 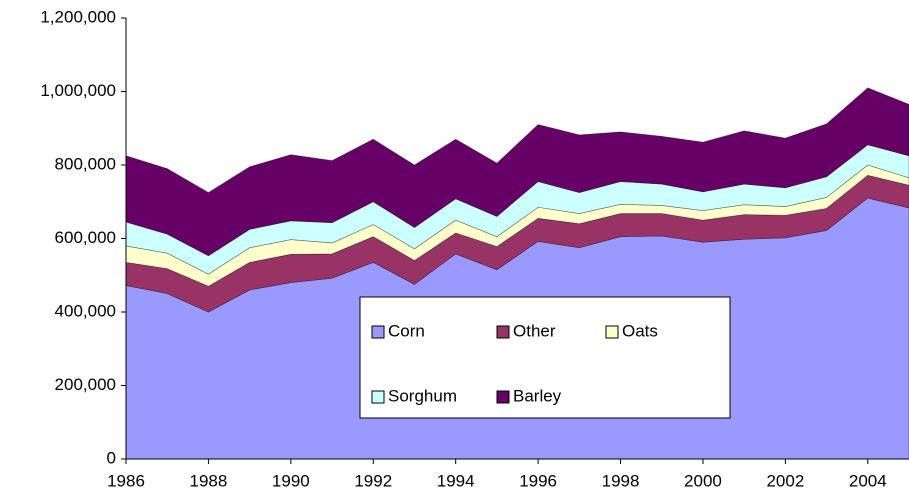 I want to click on y-tick-label: 600,000, so click(x=85, y=237).